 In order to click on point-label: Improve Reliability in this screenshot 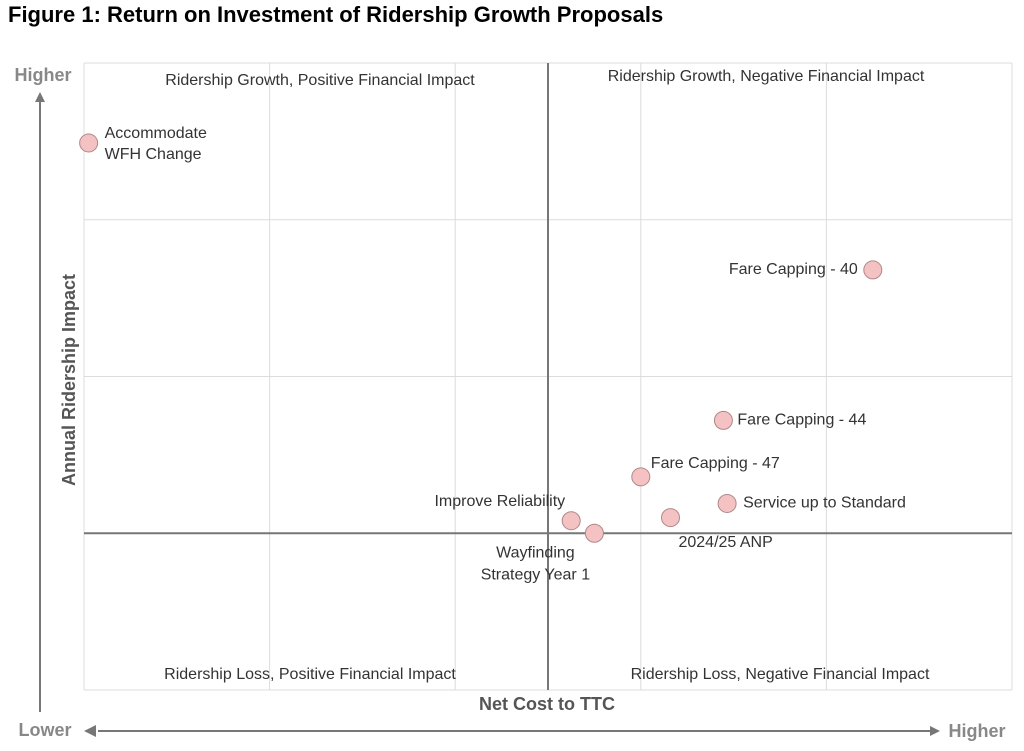, I will do `click(499, 501)`.